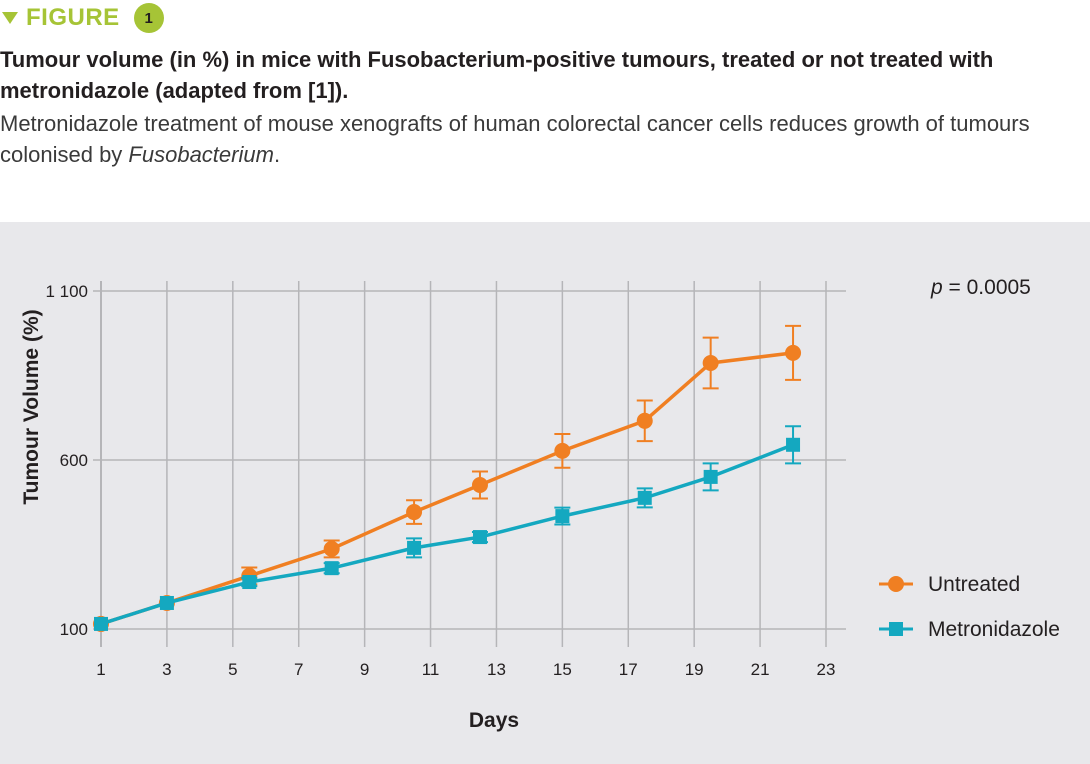 This screenshot has height=764, width=1090. I want to click on legend-item-untreated: Untreated, so click(949, 584).